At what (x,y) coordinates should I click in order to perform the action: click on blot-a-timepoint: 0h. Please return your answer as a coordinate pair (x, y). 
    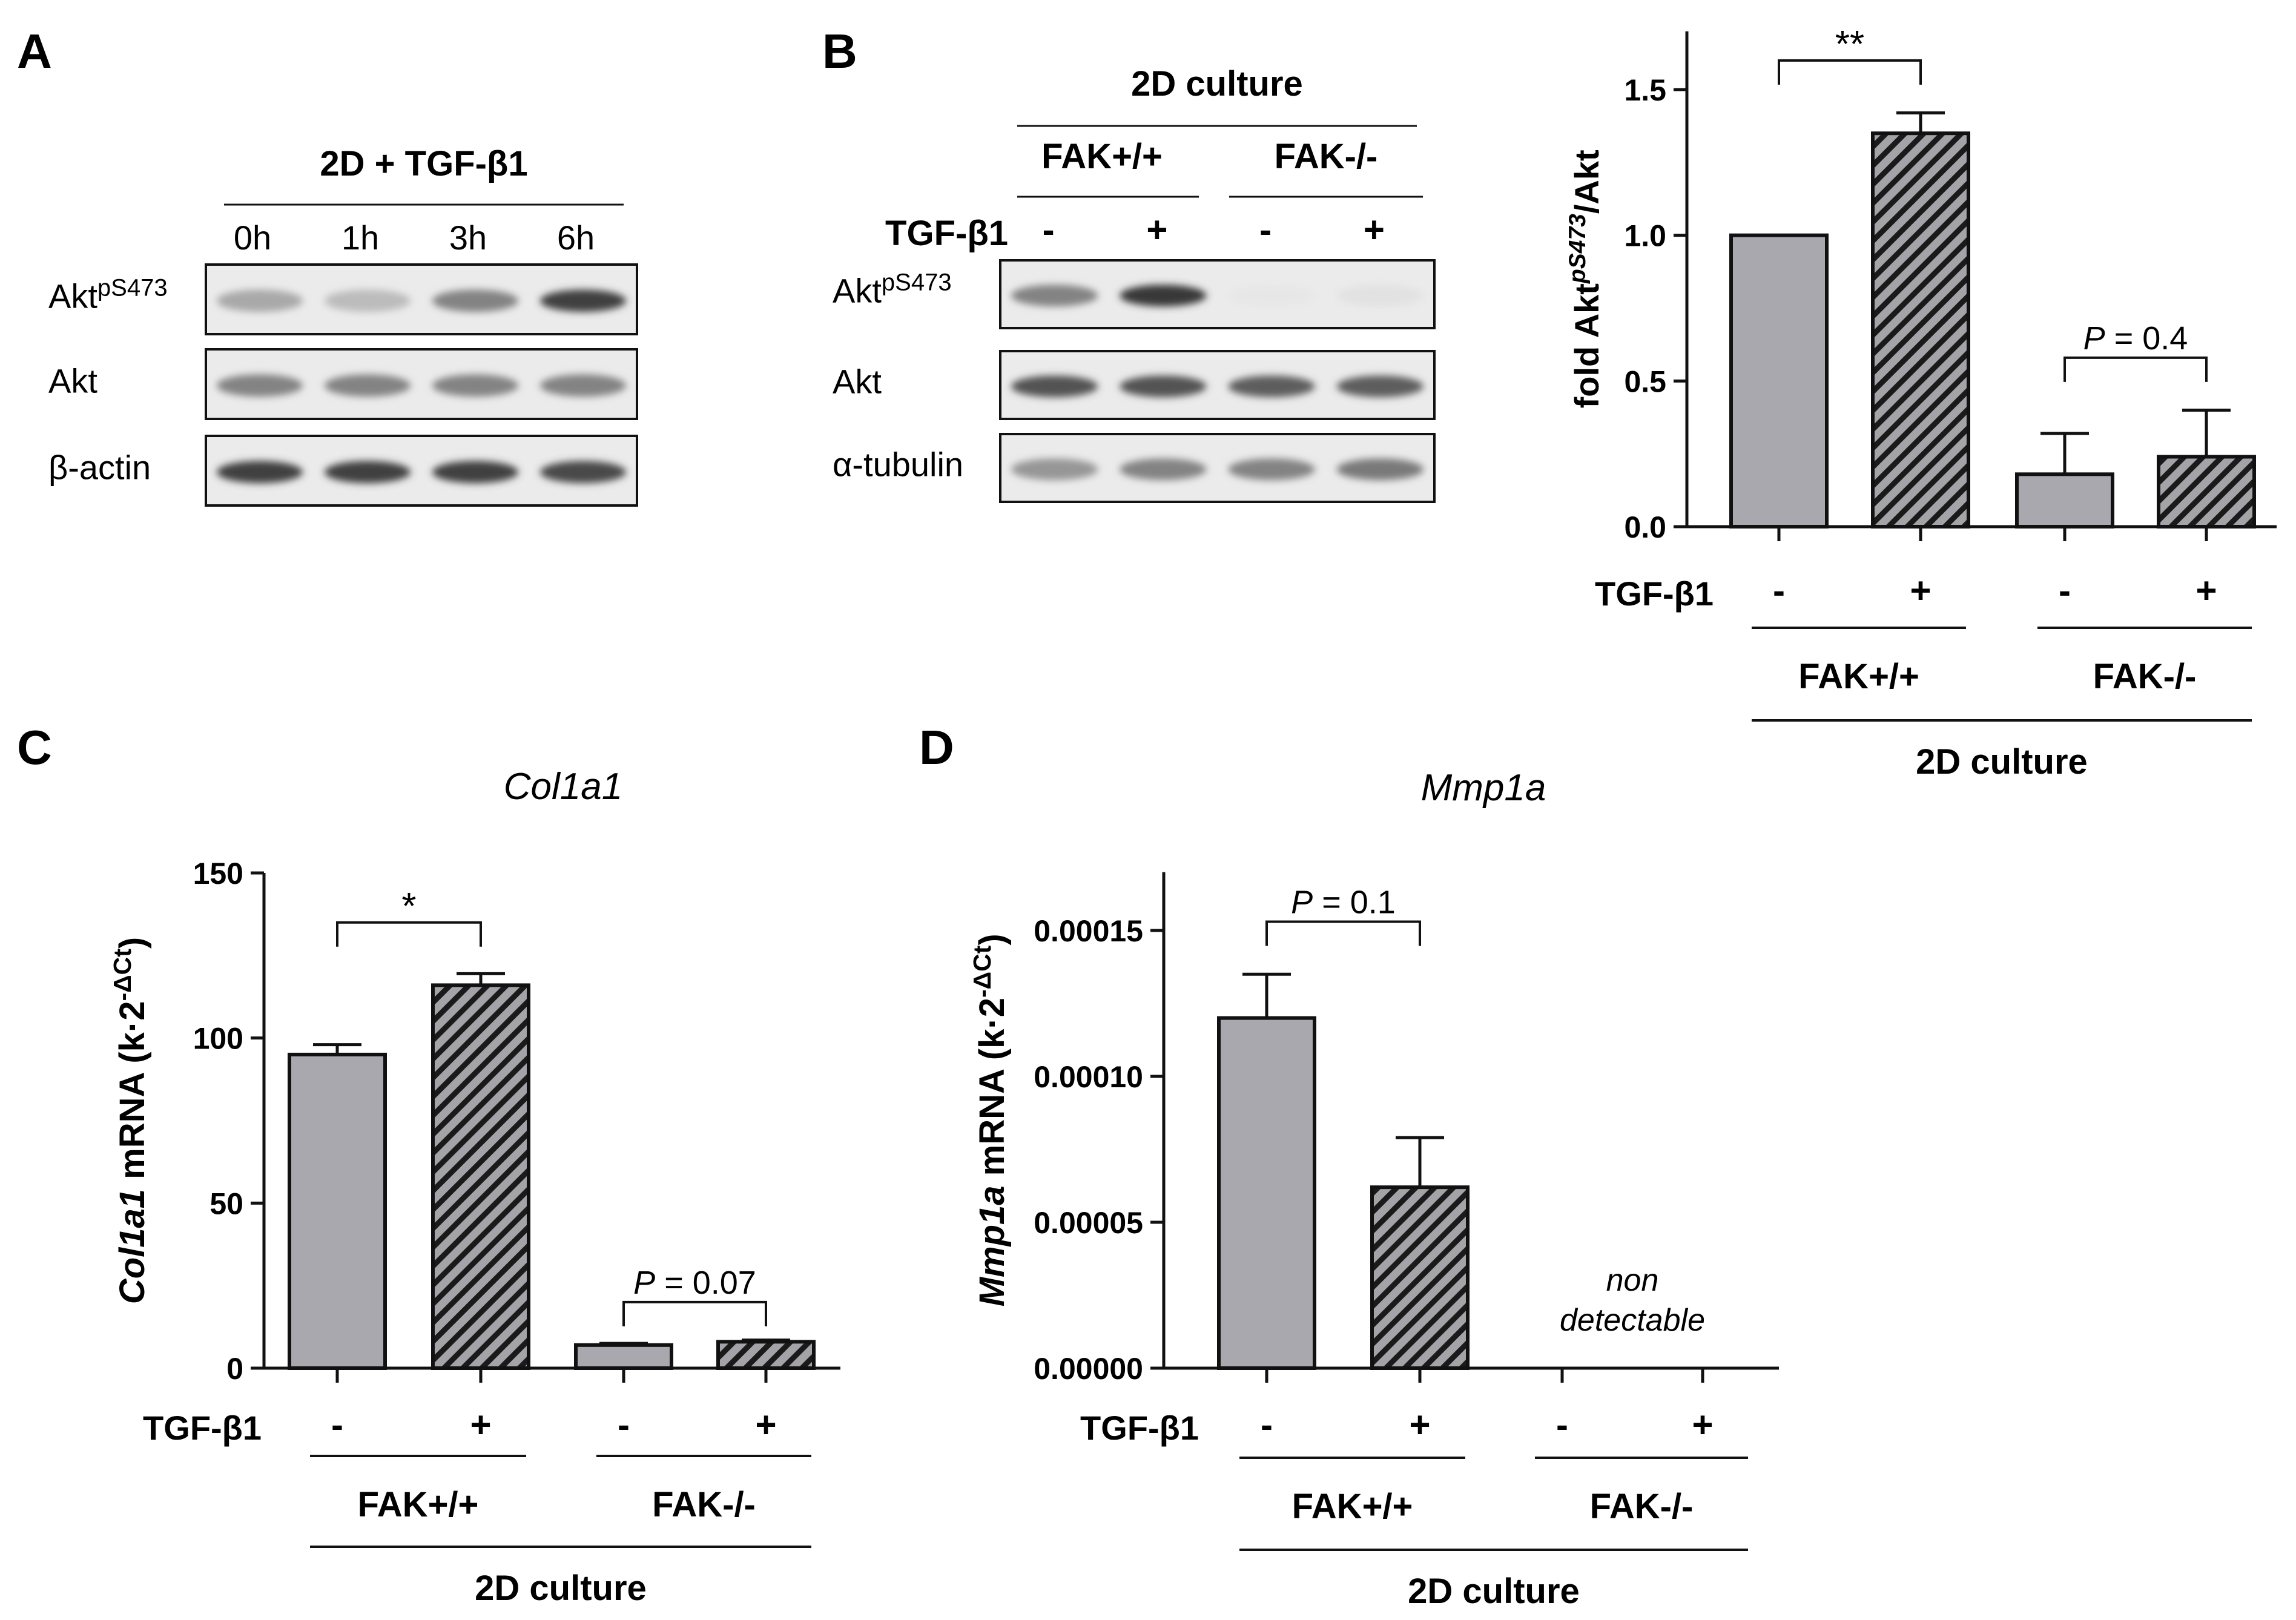
    Looking at the image, I should click on (253, 238).